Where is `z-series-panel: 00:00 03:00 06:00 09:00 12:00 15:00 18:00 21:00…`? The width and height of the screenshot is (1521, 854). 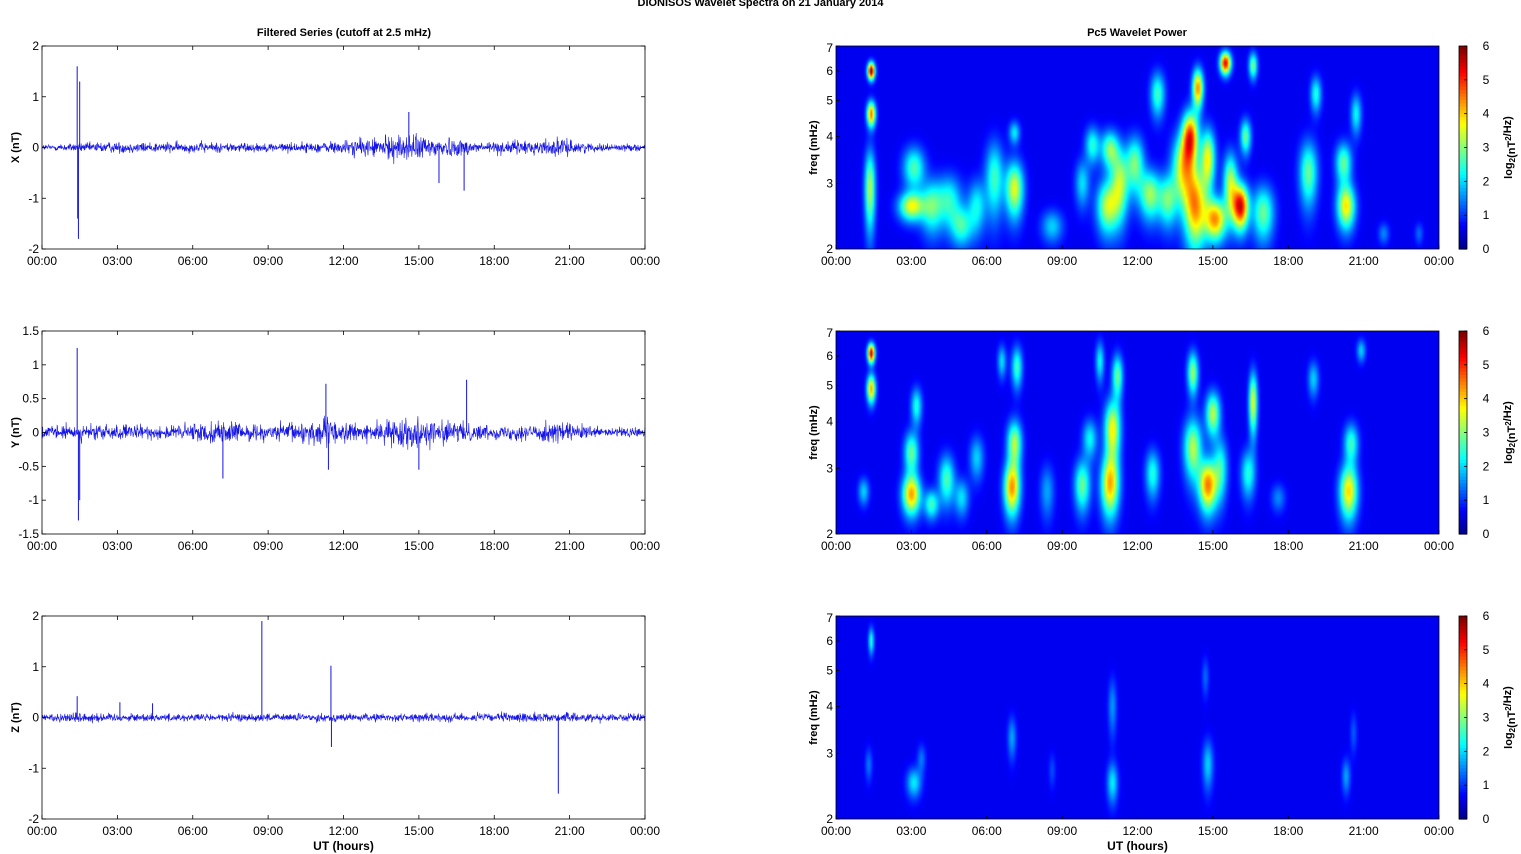
z-series-panel: 00:00 03:00 06:00 09:00 12:00 15:00 18:00 21:00… is located at coordinates (335, 731).